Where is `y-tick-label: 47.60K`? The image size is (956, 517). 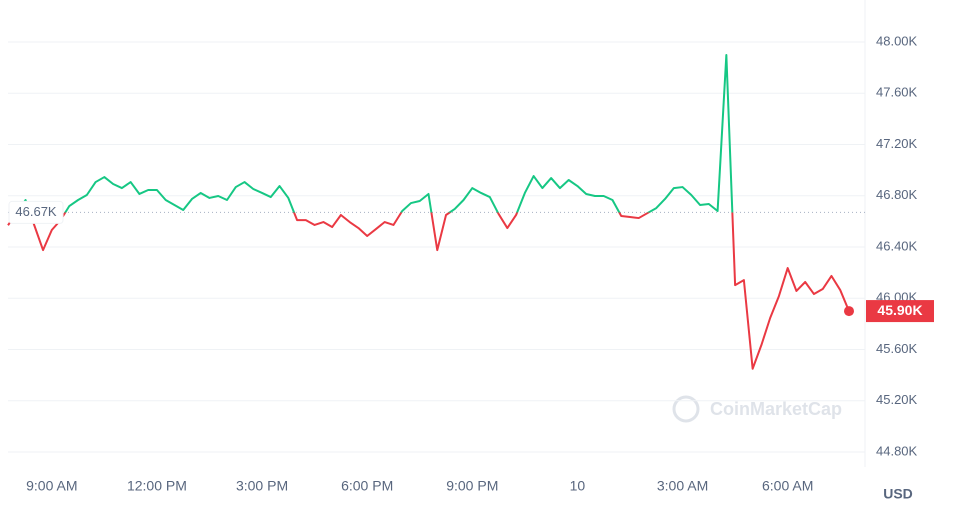 y-tick-label: 47.60K is located at coordinates (897, 92).